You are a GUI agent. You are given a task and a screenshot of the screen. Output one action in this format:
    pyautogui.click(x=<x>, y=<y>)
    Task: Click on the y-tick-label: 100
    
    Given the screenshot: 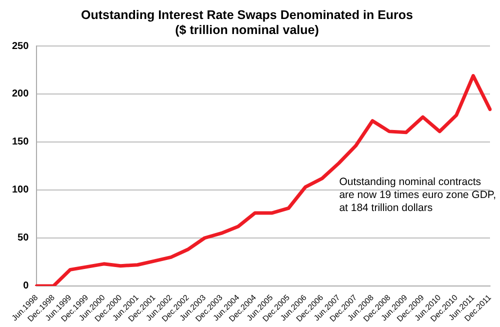 What is the action you would take?
    pyautogui.click(x=21, y=190)
    